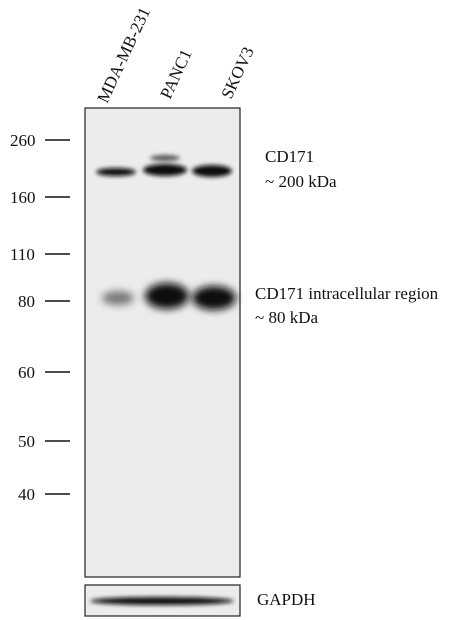  I want to click on marker-label: 80, so click(26, 301).